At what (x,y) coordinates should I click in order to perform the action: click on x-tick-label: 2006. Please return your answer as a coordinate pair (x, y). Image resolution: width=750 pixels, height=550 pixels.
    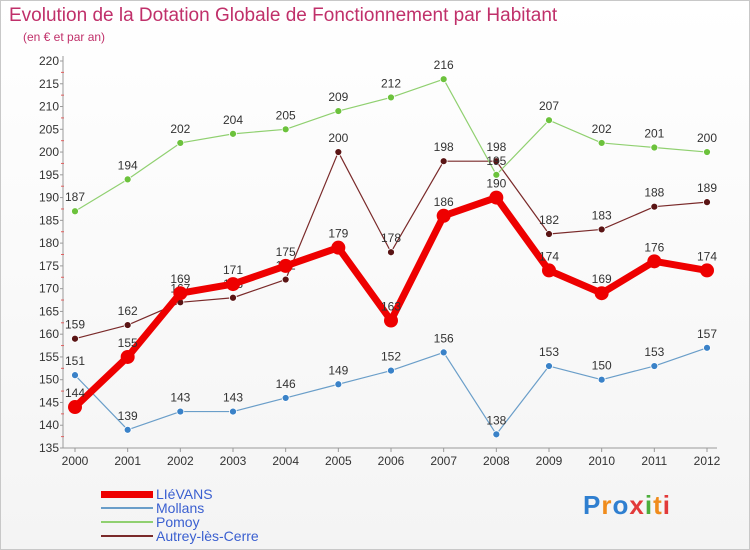
    Looking at the image, I should click on (391, 461).